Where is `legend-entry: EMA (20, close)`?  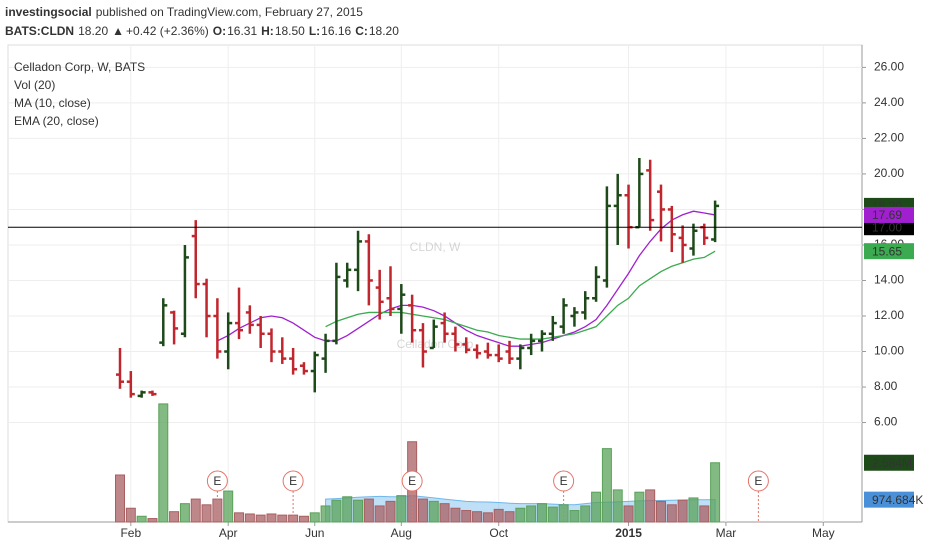 legend-entry: EMA (20, close) is located at coordinates (56, 121).